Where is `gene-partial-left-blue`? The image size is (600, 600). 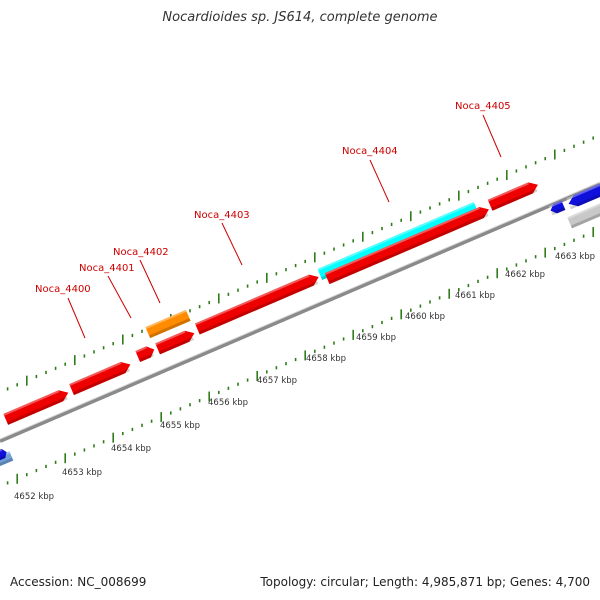
gene-partial-left-blue is located at coordinates (4, 454).